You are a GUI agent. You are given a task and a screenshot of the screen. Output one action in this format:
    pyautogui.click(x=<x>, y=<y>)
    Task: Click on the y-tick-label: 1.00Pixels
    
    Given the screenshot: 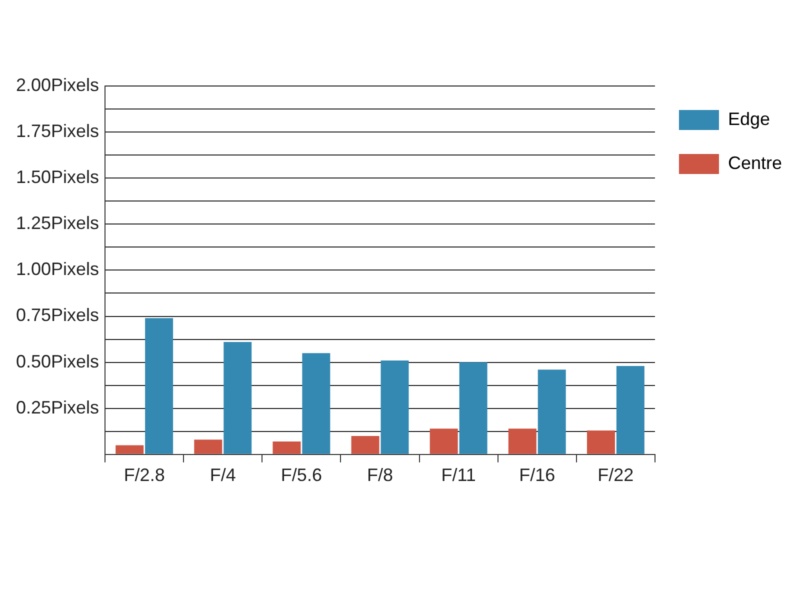 What is the action you would take?
    pyautogui.click(x=58, y=269)
    